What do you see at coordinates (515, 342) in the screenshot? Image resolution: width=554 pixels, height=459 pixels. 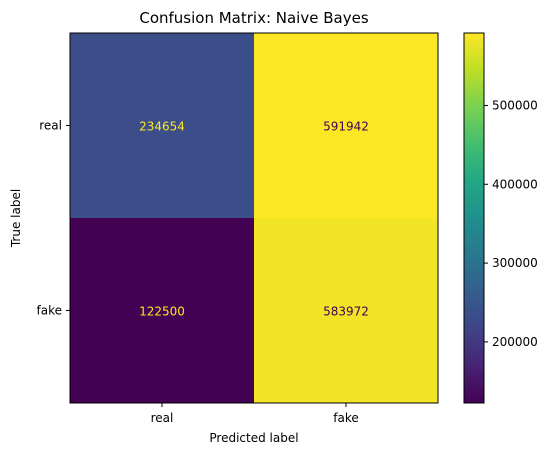 I see `colorbar-tick-label: 200000` at bounding box center [515, 342].